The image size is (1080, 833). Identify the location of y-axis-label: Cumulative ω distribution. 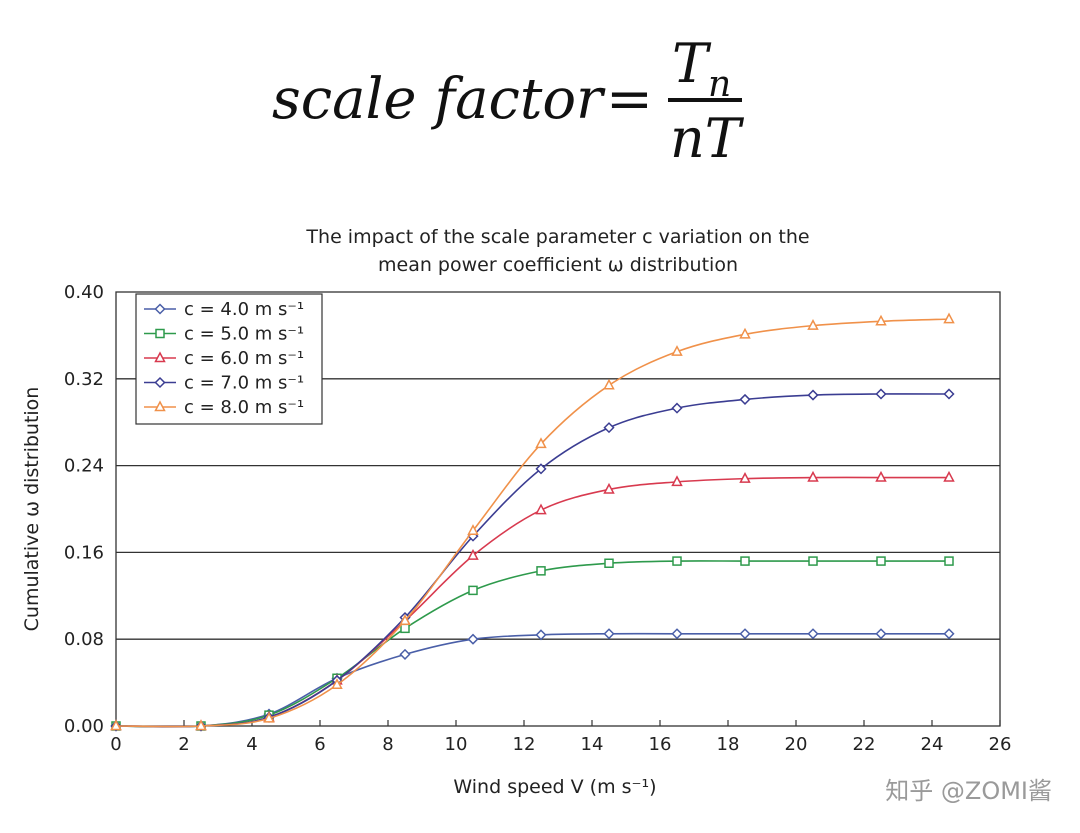
(32, 509).